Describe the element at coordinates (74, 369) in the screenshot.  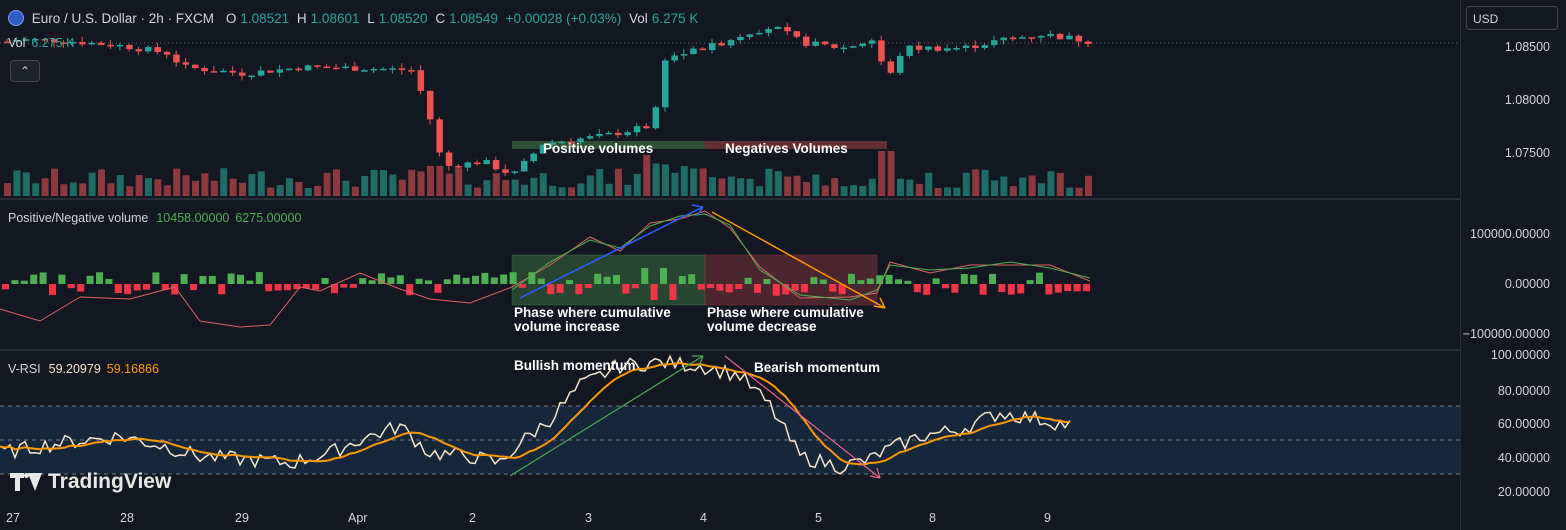
I see `vrsi-value: 59.20979` at that location.